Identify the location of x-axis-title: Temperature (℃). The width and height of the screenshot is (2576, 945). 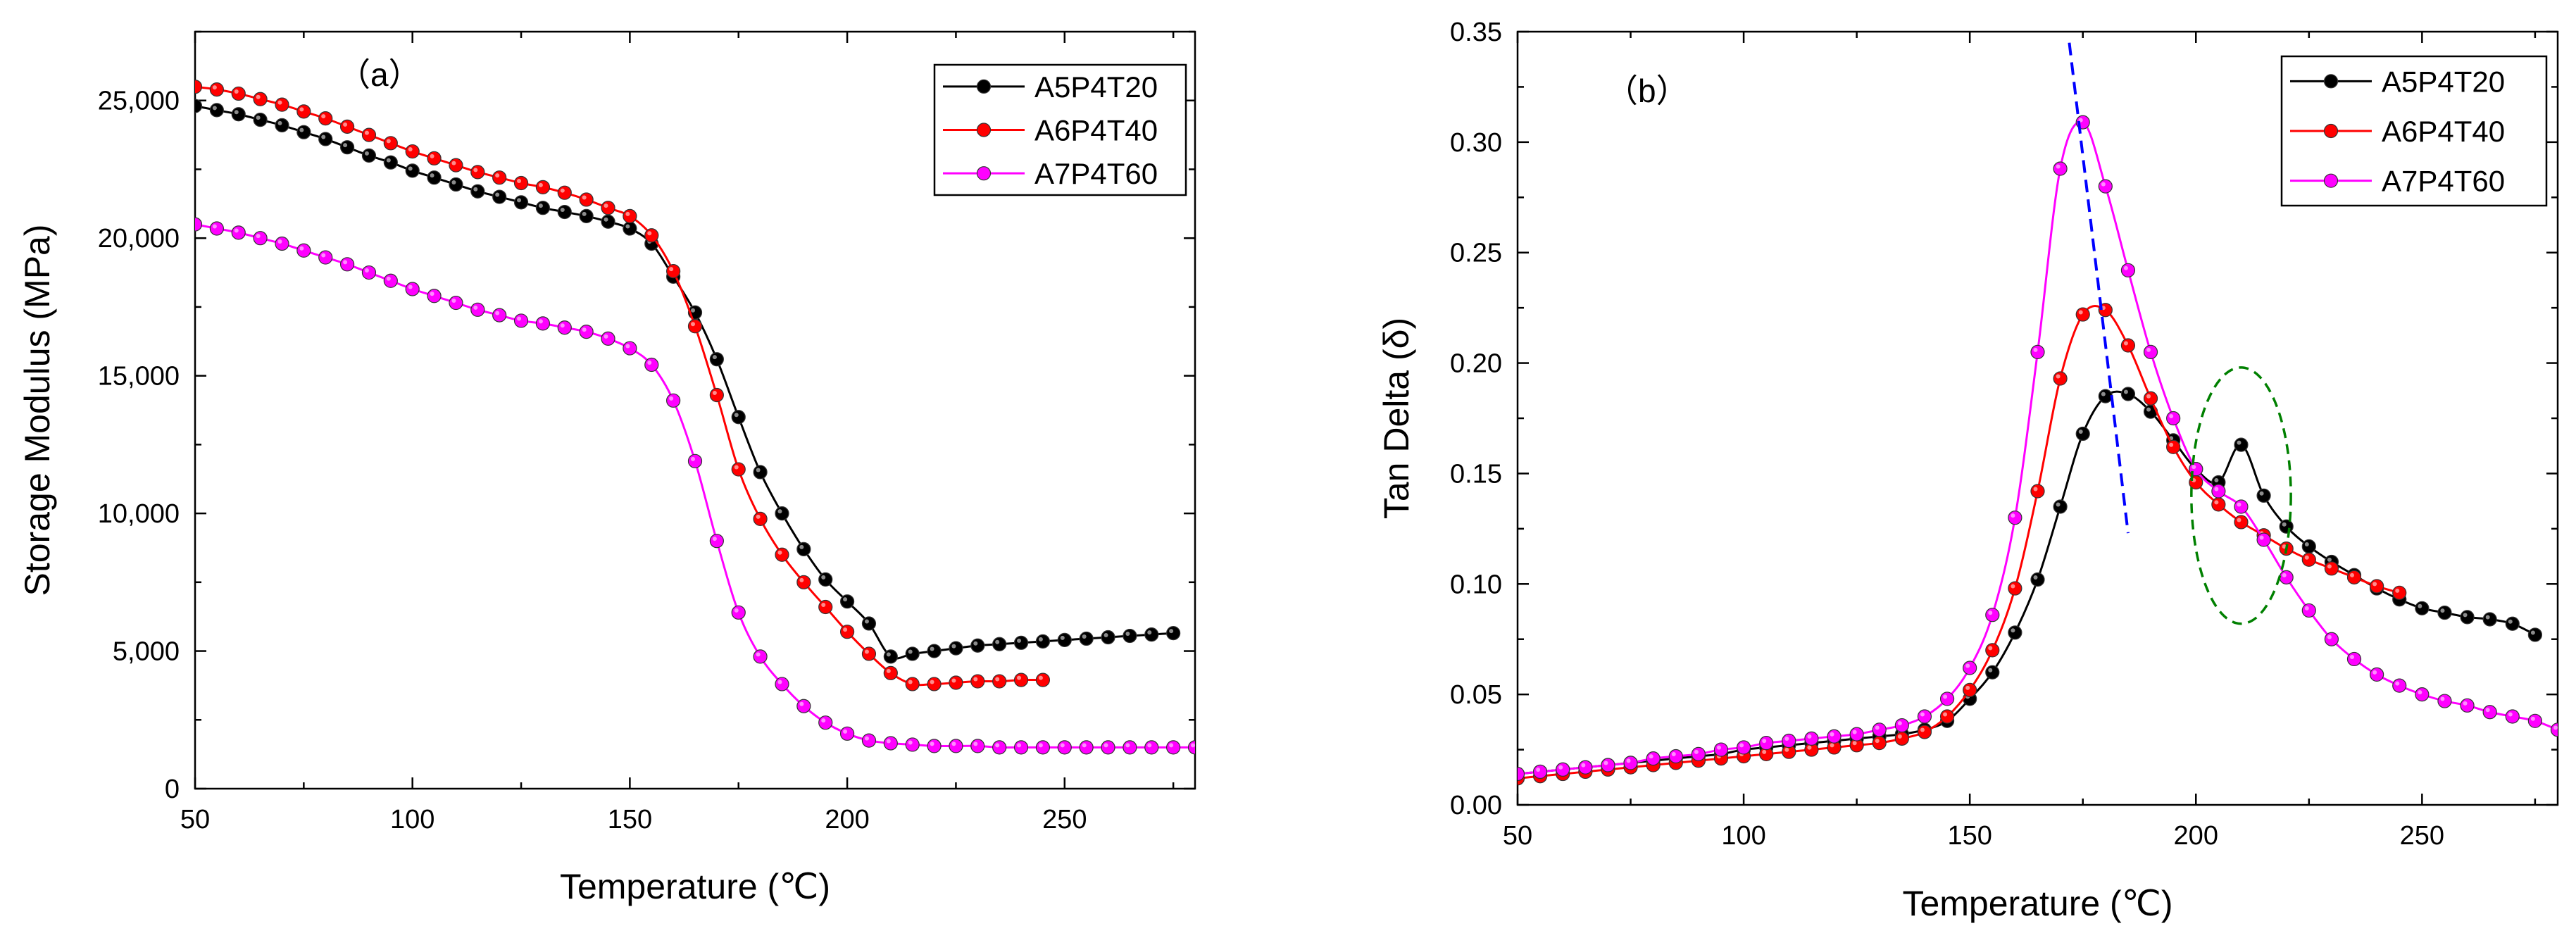
(2037, 903).